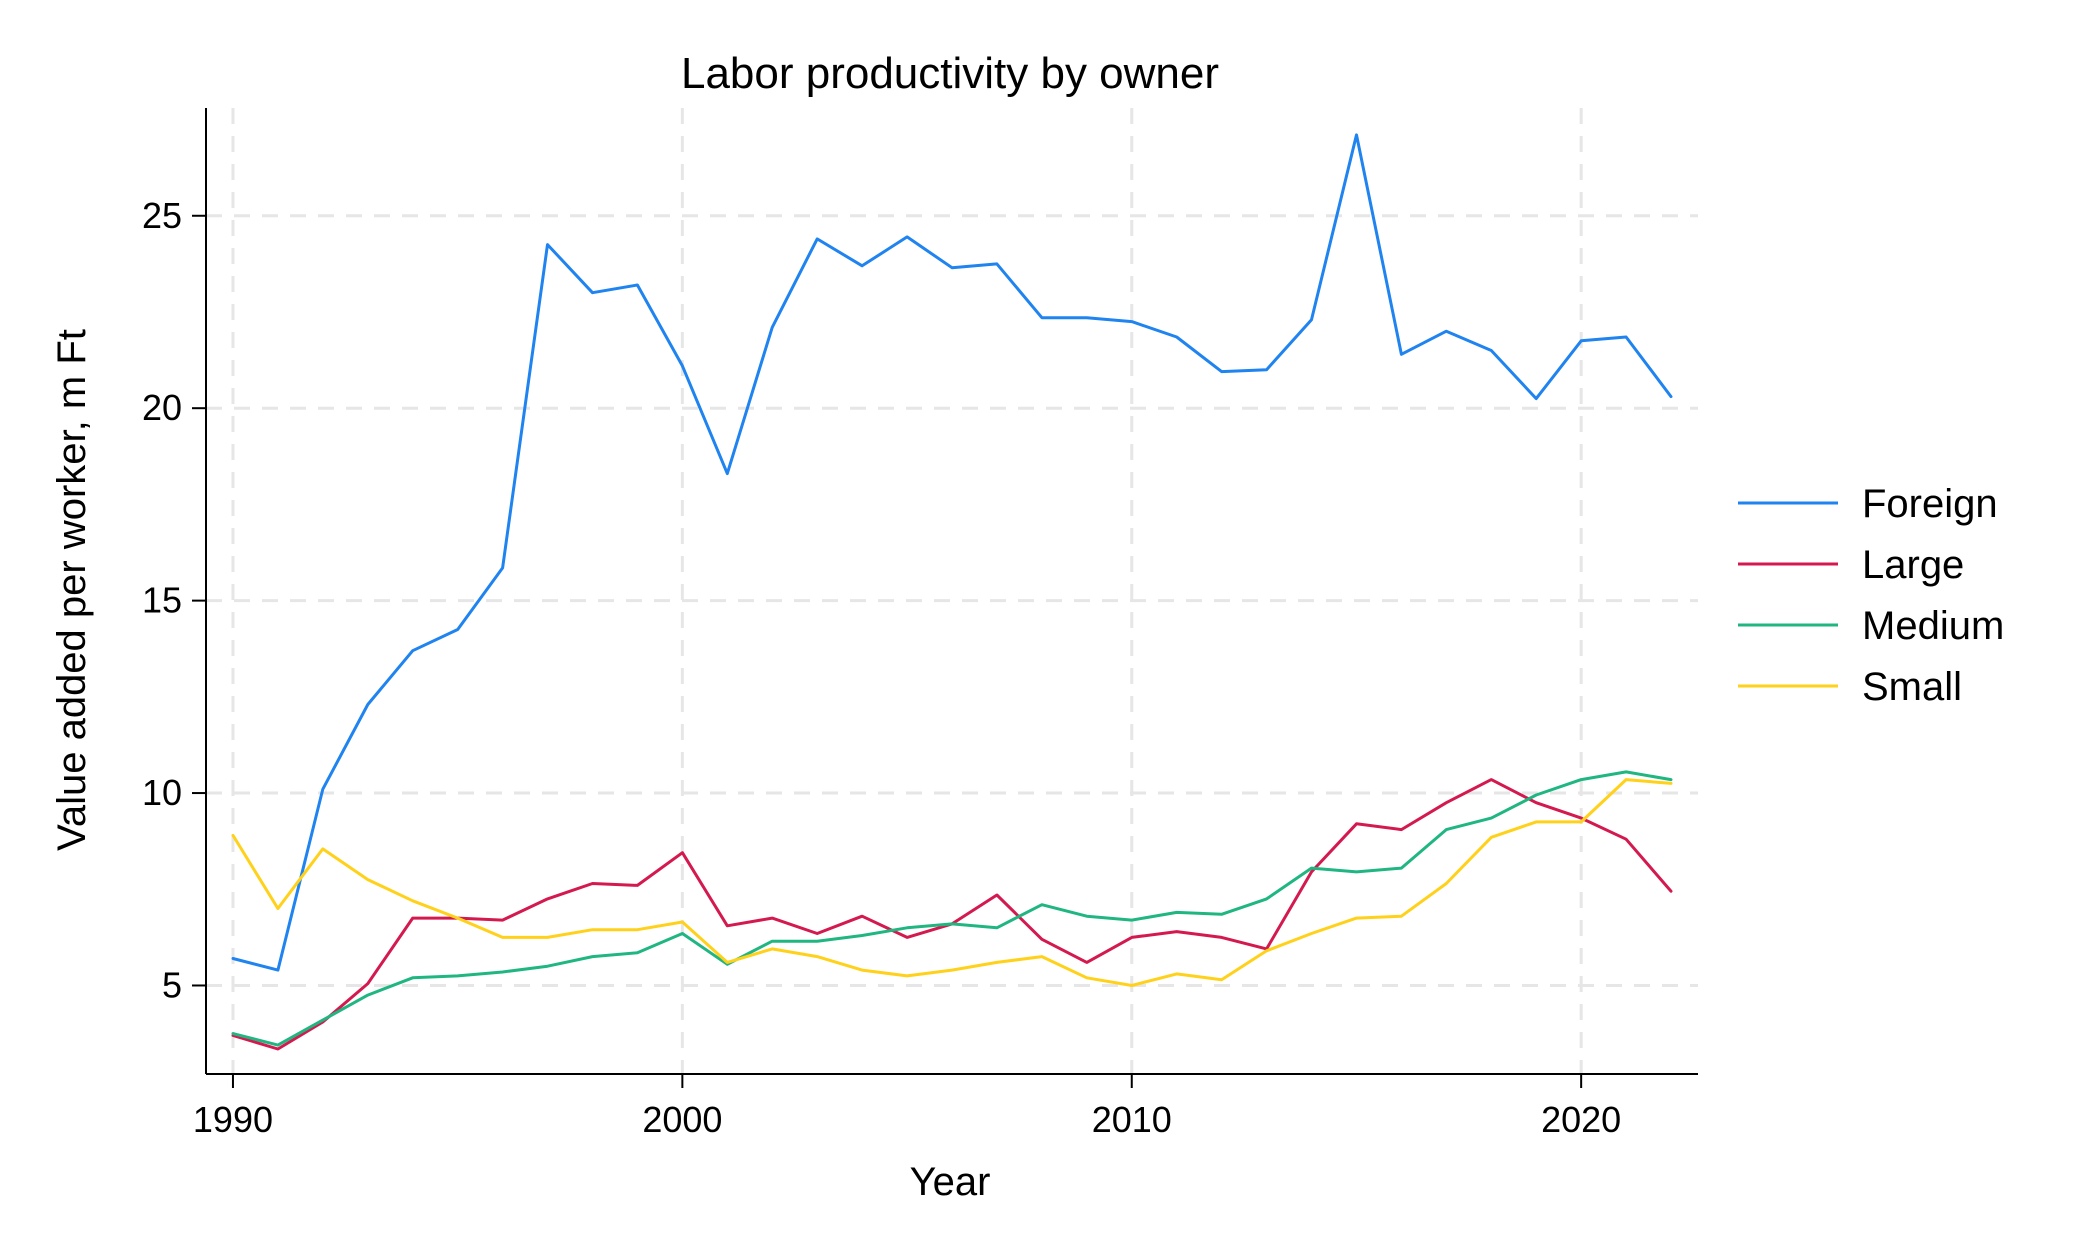 This screenshot has width=2076, height=1251. Describe the element at coordinates (162, 600) in the screenshot. I see `y-tick-label: 15` at that location.